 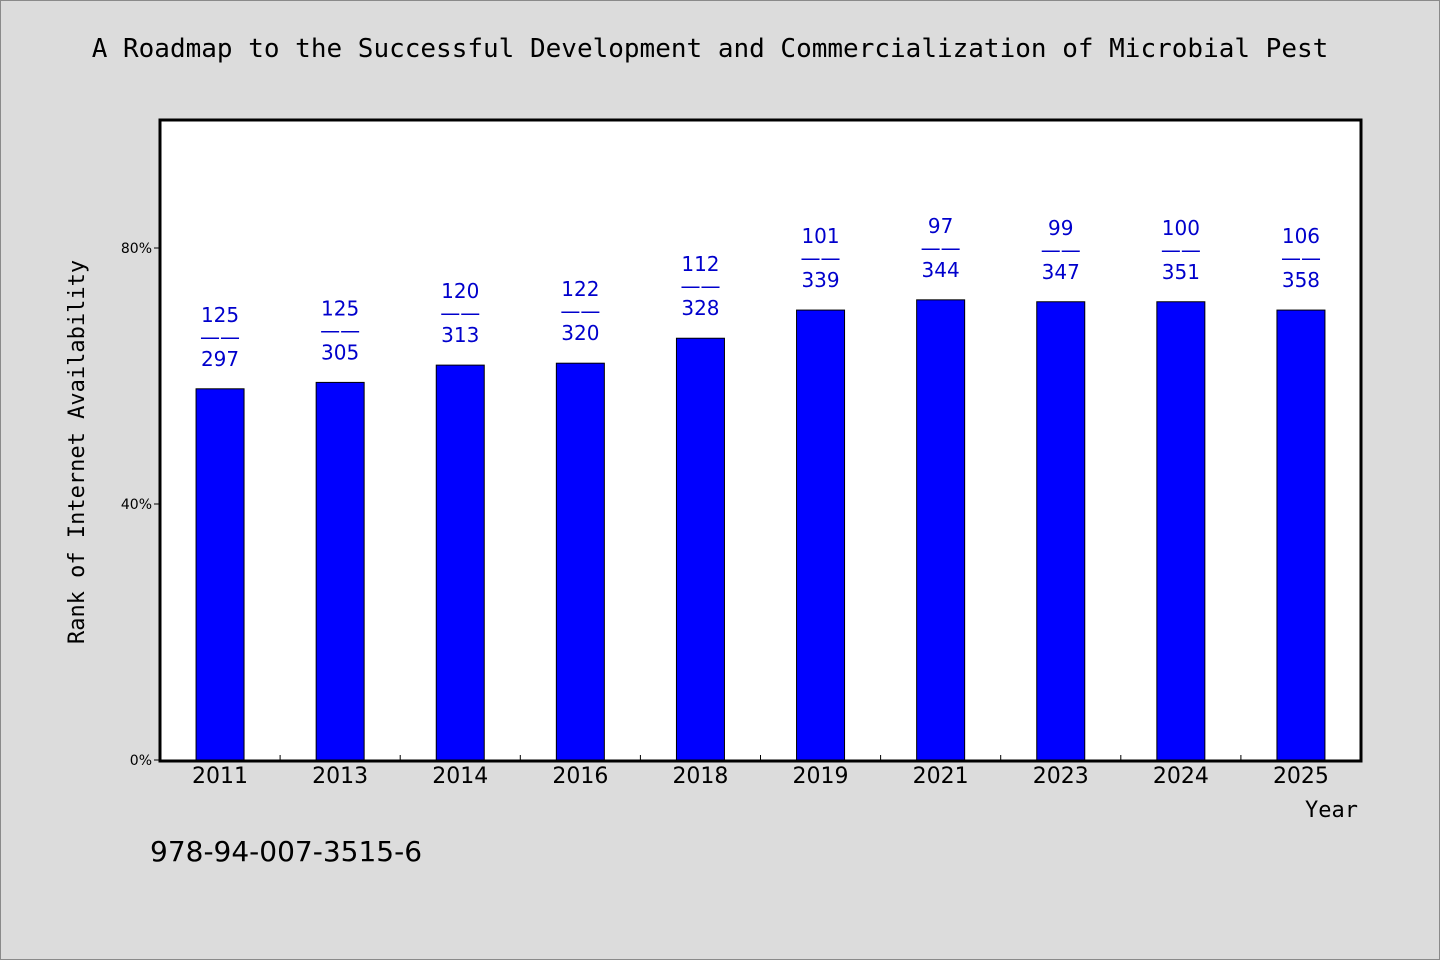 What do you see at coordinates (821, 535) in the screenshot?
I see `bar-2019` at bounding box center [821, 535].